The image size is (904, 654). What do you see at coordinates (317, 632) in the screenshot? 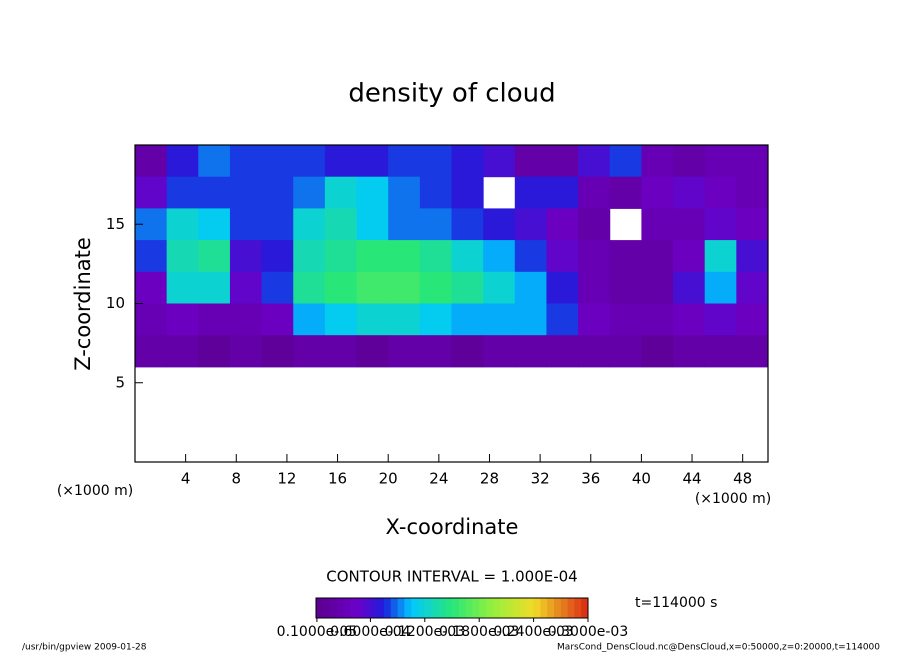
I see `colorbar-tick-label: 0.1000e-05` at bounding box center [317, 632].